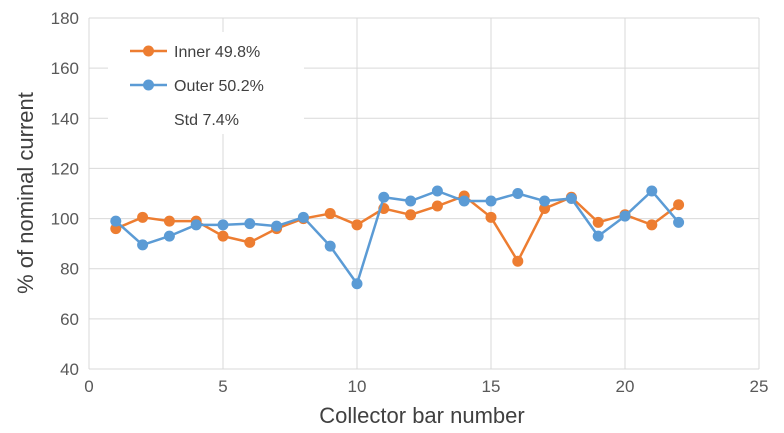 This screenshot has width=784, height=433. What do you see at coordinates (625, 386) in the screenshot?
I see `x-tick-label: 20` at bounding box center [625, 386].